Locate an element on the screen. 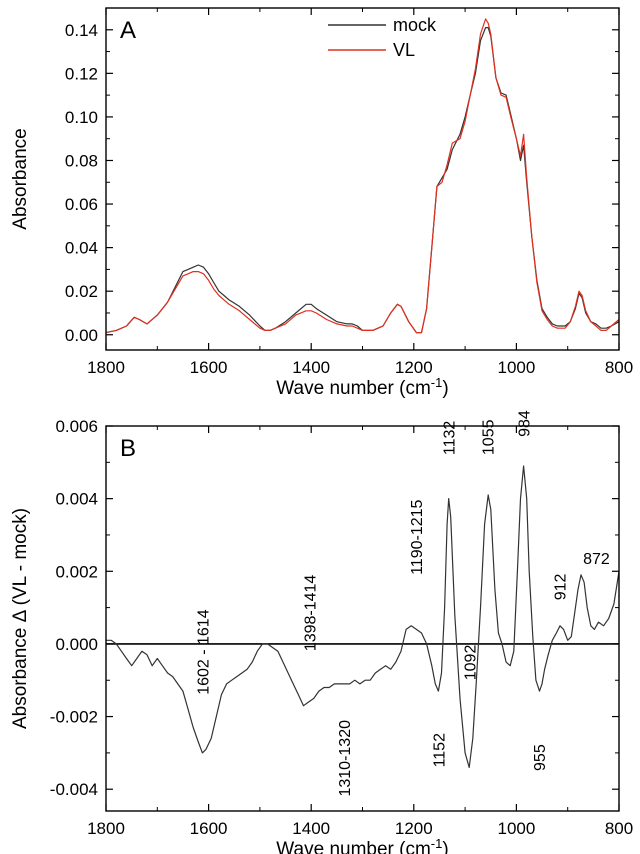  legend-label-vl: VL is located at coordinates (404, 50).